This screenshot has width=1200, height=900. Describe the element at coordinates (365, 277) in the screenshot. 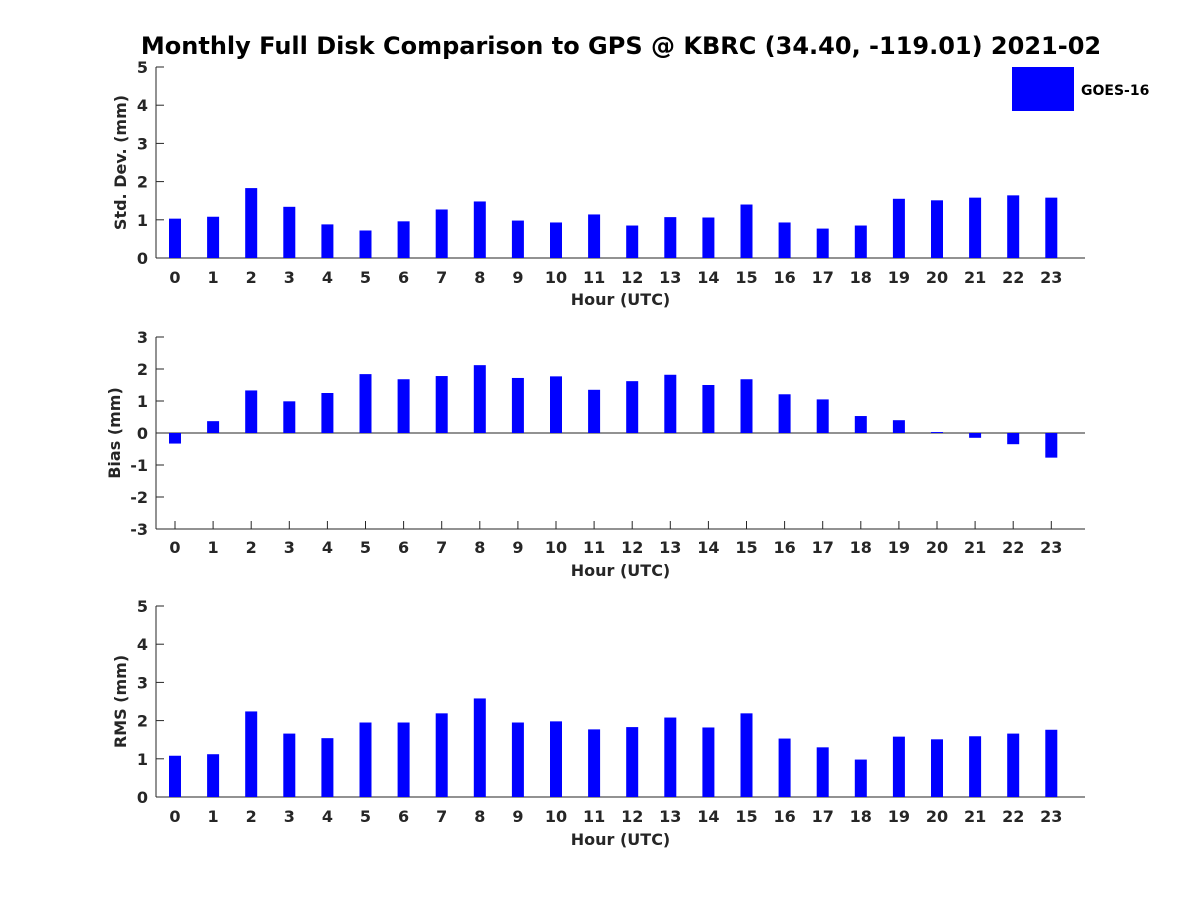

I see `x-tick-label: 5` at that location.